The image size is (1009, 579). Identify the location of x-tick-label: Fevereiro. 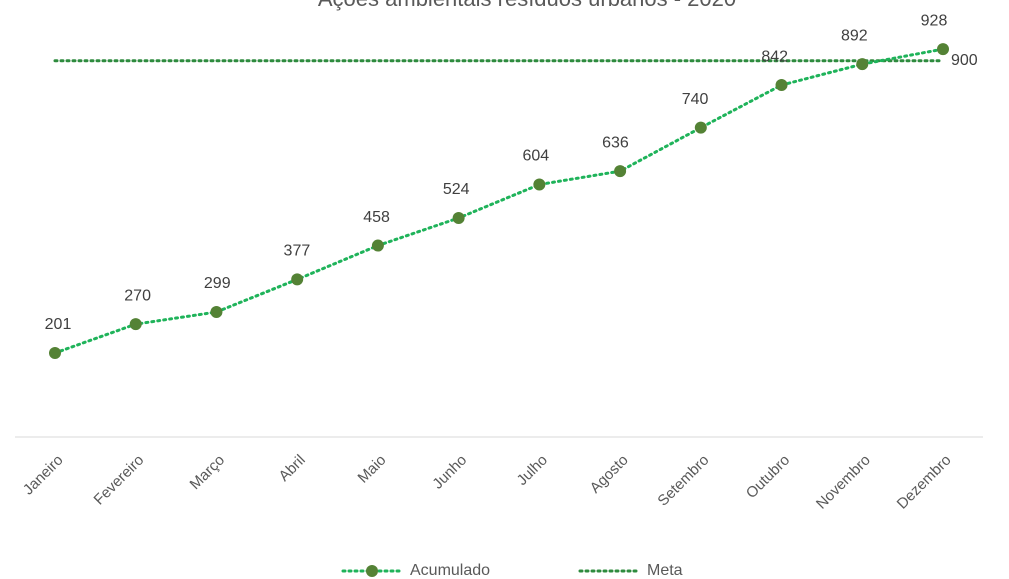
(119, 480).